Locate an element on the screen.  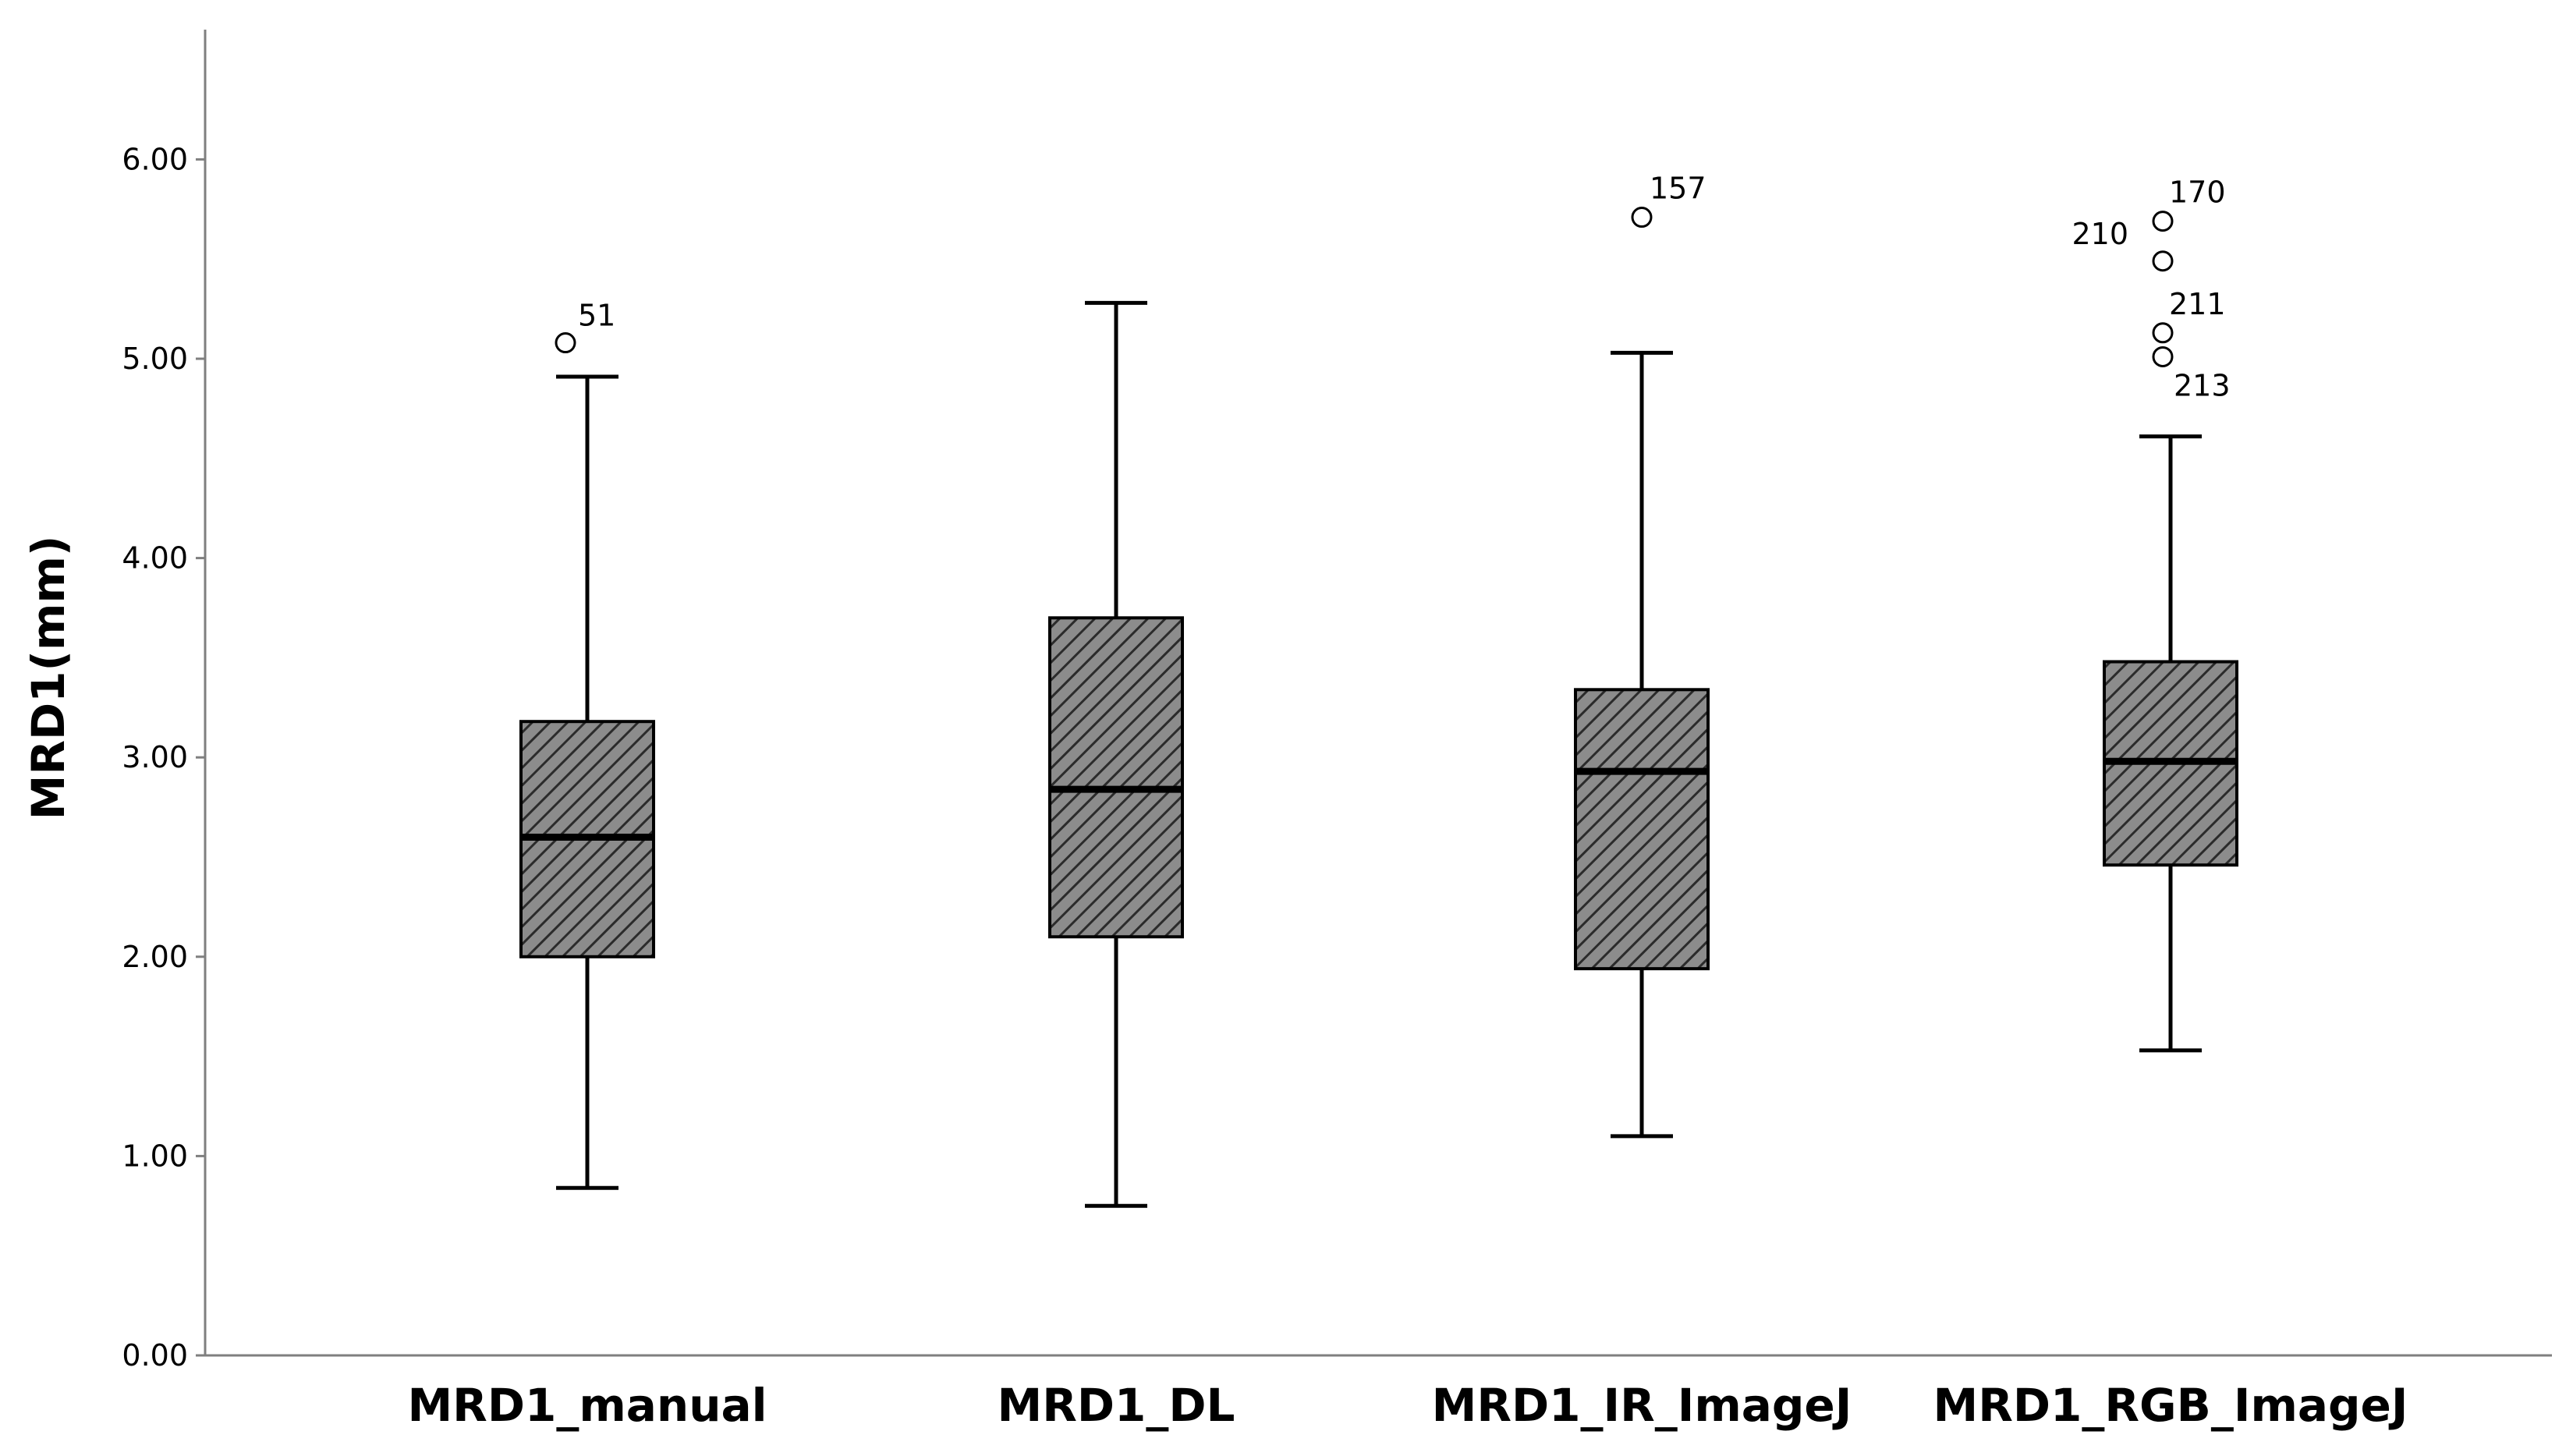
outlier-label: 211 is located at coordinates (2197, 304).